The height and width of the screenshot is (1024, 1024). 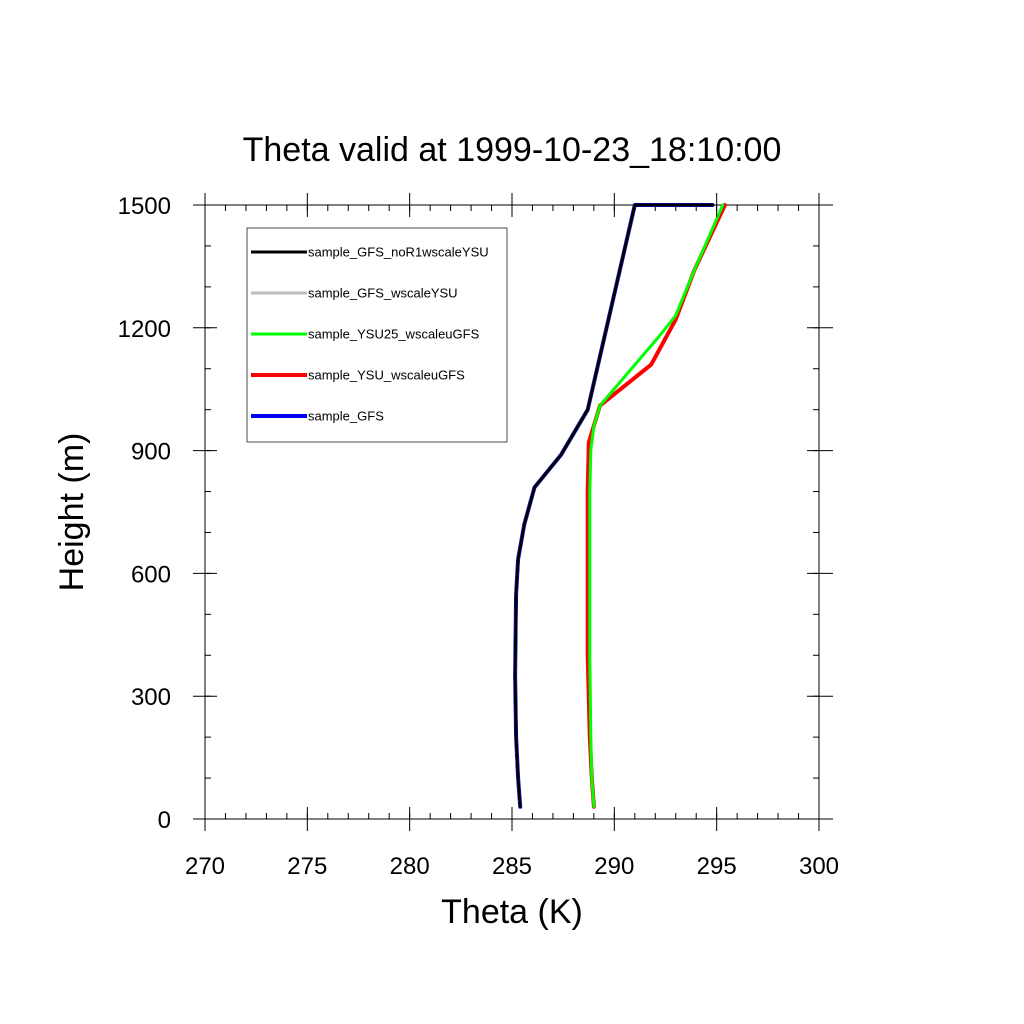 I want to click on x-tick-label: 295, so click(x=717, y=866).